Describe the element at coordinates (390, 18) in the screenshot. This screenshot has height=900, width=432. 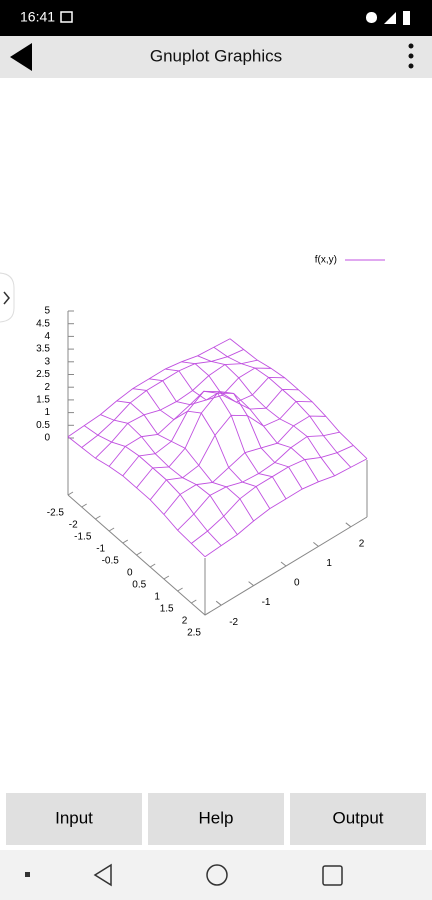
I see `signal-icon` at that location.